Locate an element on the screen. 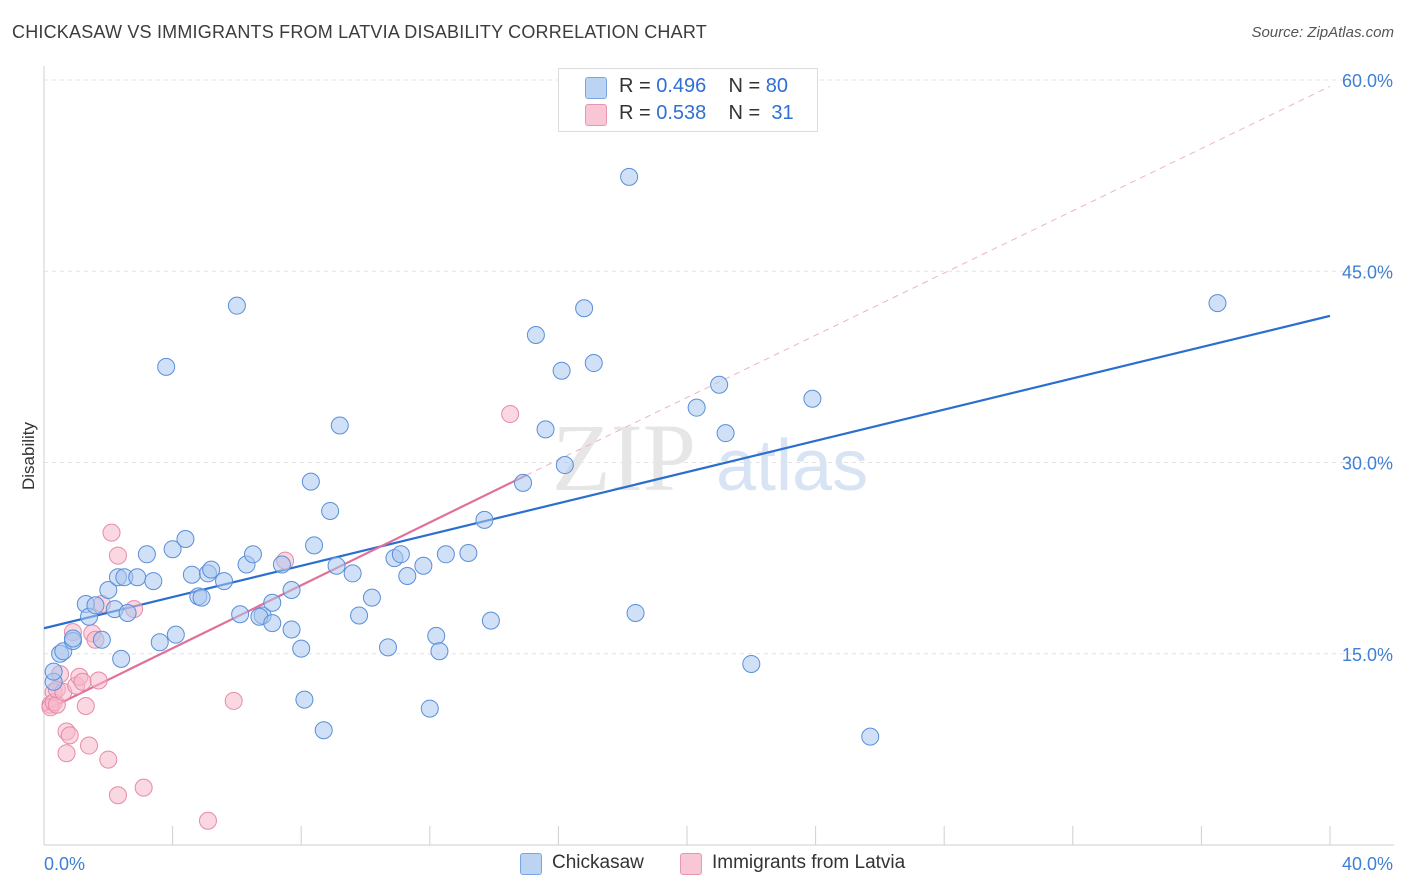 Image resolution: width=1406 pixels, height=892 pixels. legend-label-chickasaw: Chickasaw is located at coordinates (598, 862).